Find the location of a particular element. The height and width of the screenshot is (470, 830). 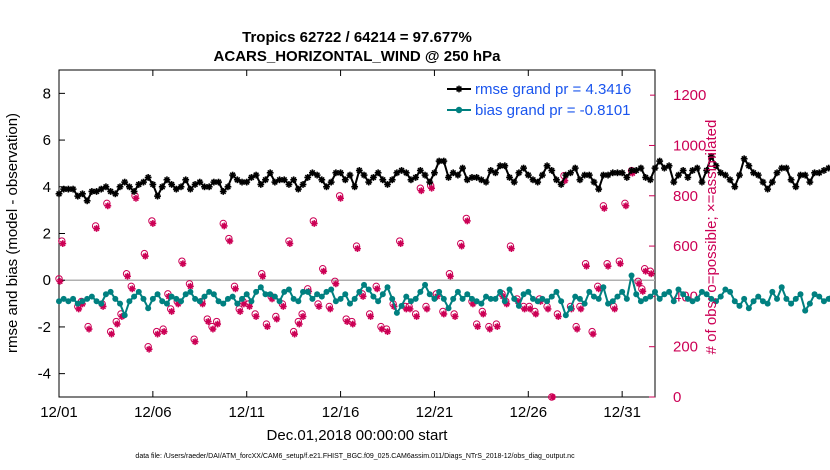

legend-rmse-marker is located at coordinates (459, 89).